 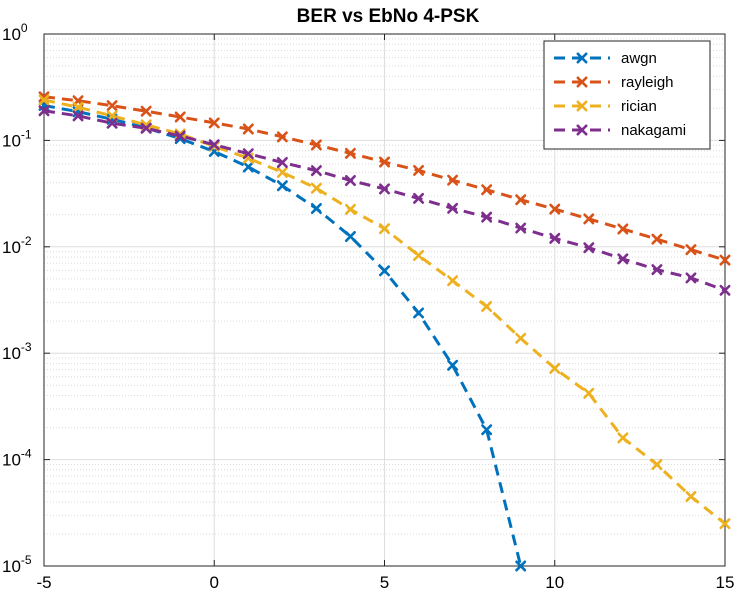 What do you see at coordinates (388, 16) in the screenshot?
I see `chart-title: BER vs EbNo 4-PSK` at bounding box center [388, 16].